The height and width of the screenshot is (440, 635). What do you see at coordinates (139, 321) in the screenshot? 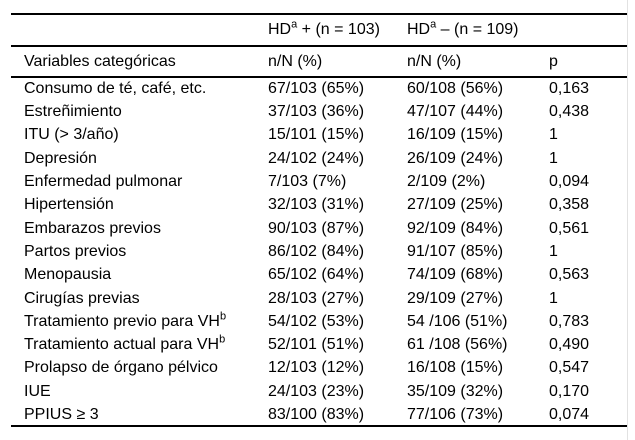
I see `variable-cell: Tratamiento previo para VHb` at bounding box center [139, 321].